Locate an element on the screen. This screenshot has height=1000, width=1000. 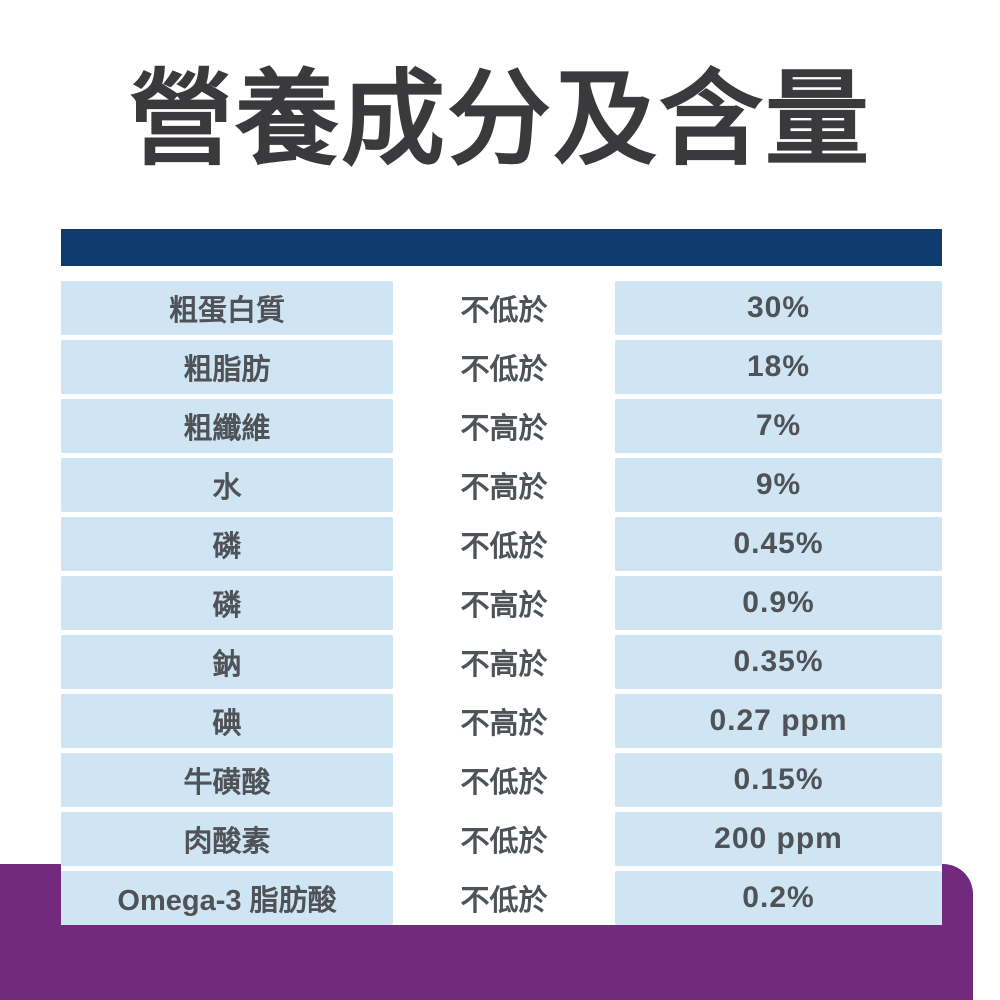
value-cell: 0.35% is located at coordinates (778, 662).